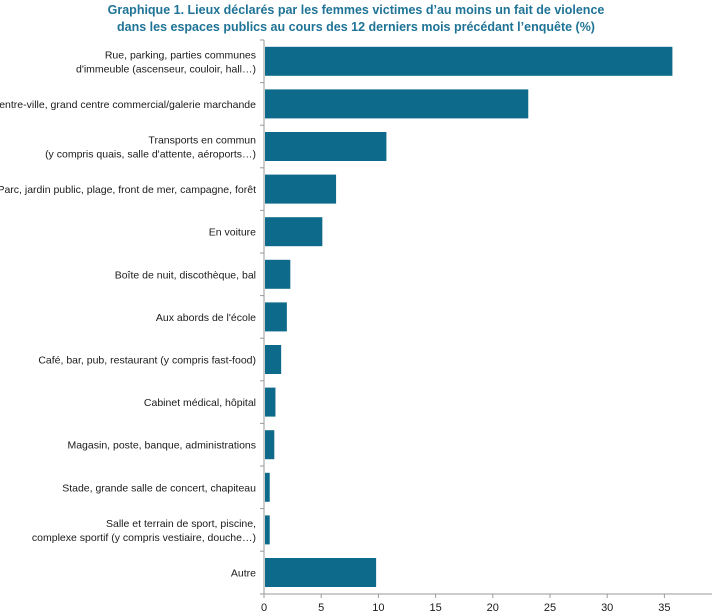  I want to click on category-label-0-line-1: d'immeuble (ascenseur, couloir, hall…), so click(166, 69).